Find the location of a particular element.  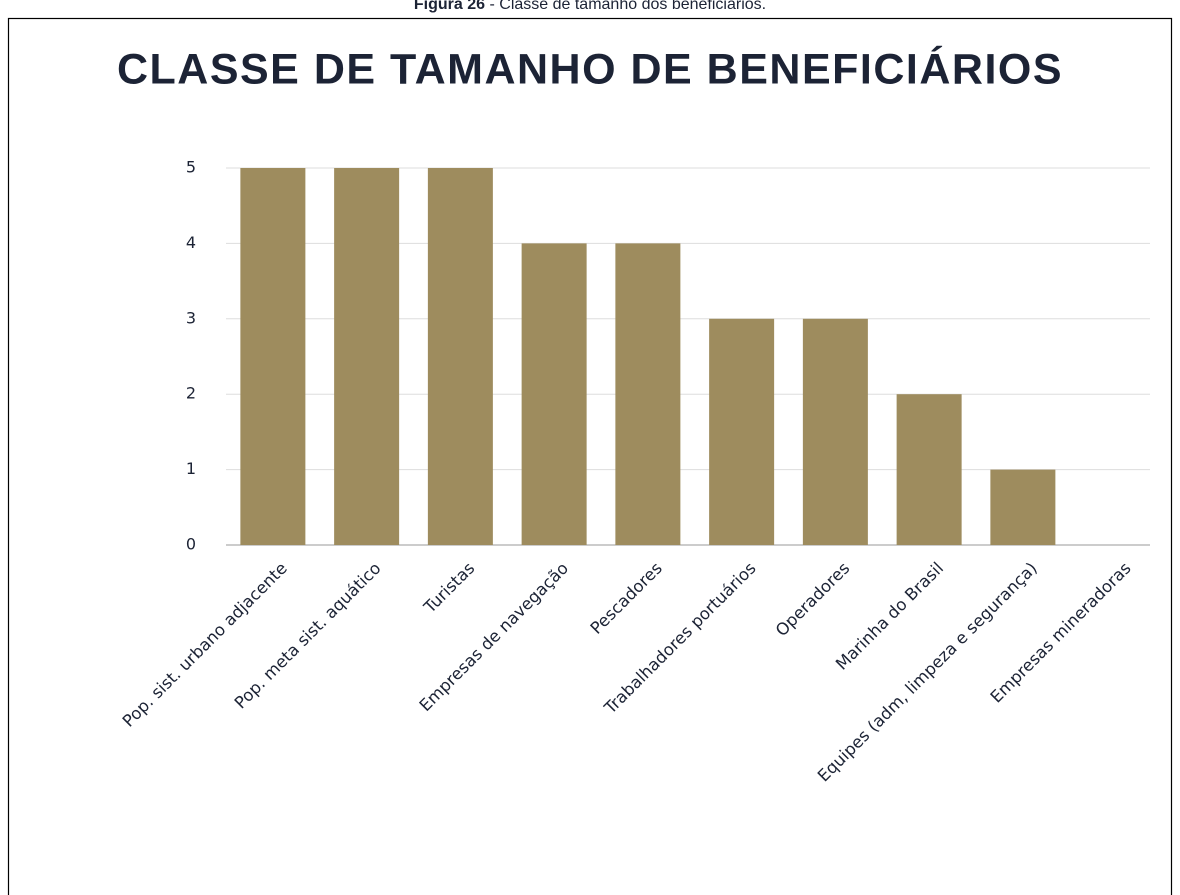

y-tick-label: 4 is located at coordinates (191, 242).